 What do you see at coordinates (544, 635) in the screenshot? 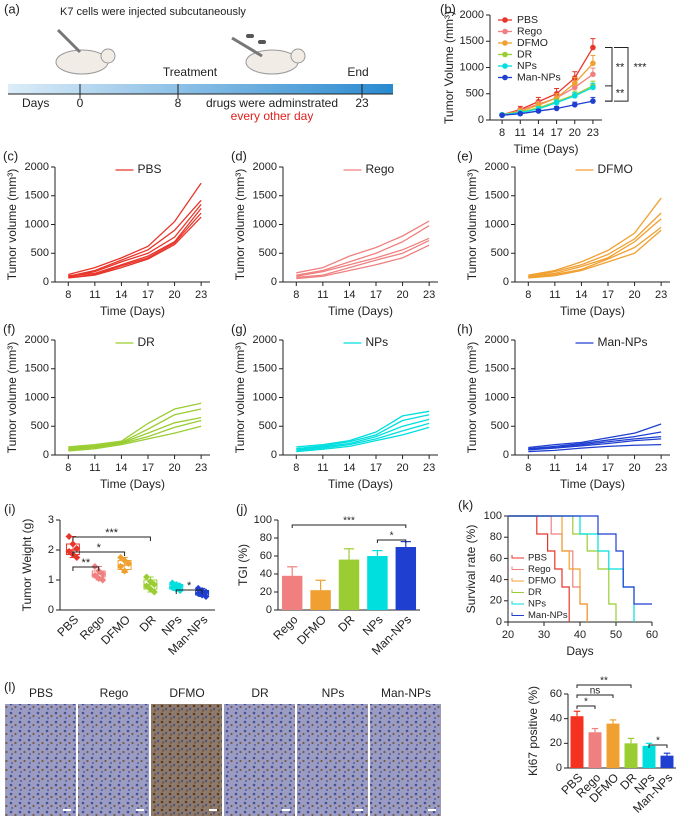
I see `x-tick-label: 30` at bounding box center [544, 635].